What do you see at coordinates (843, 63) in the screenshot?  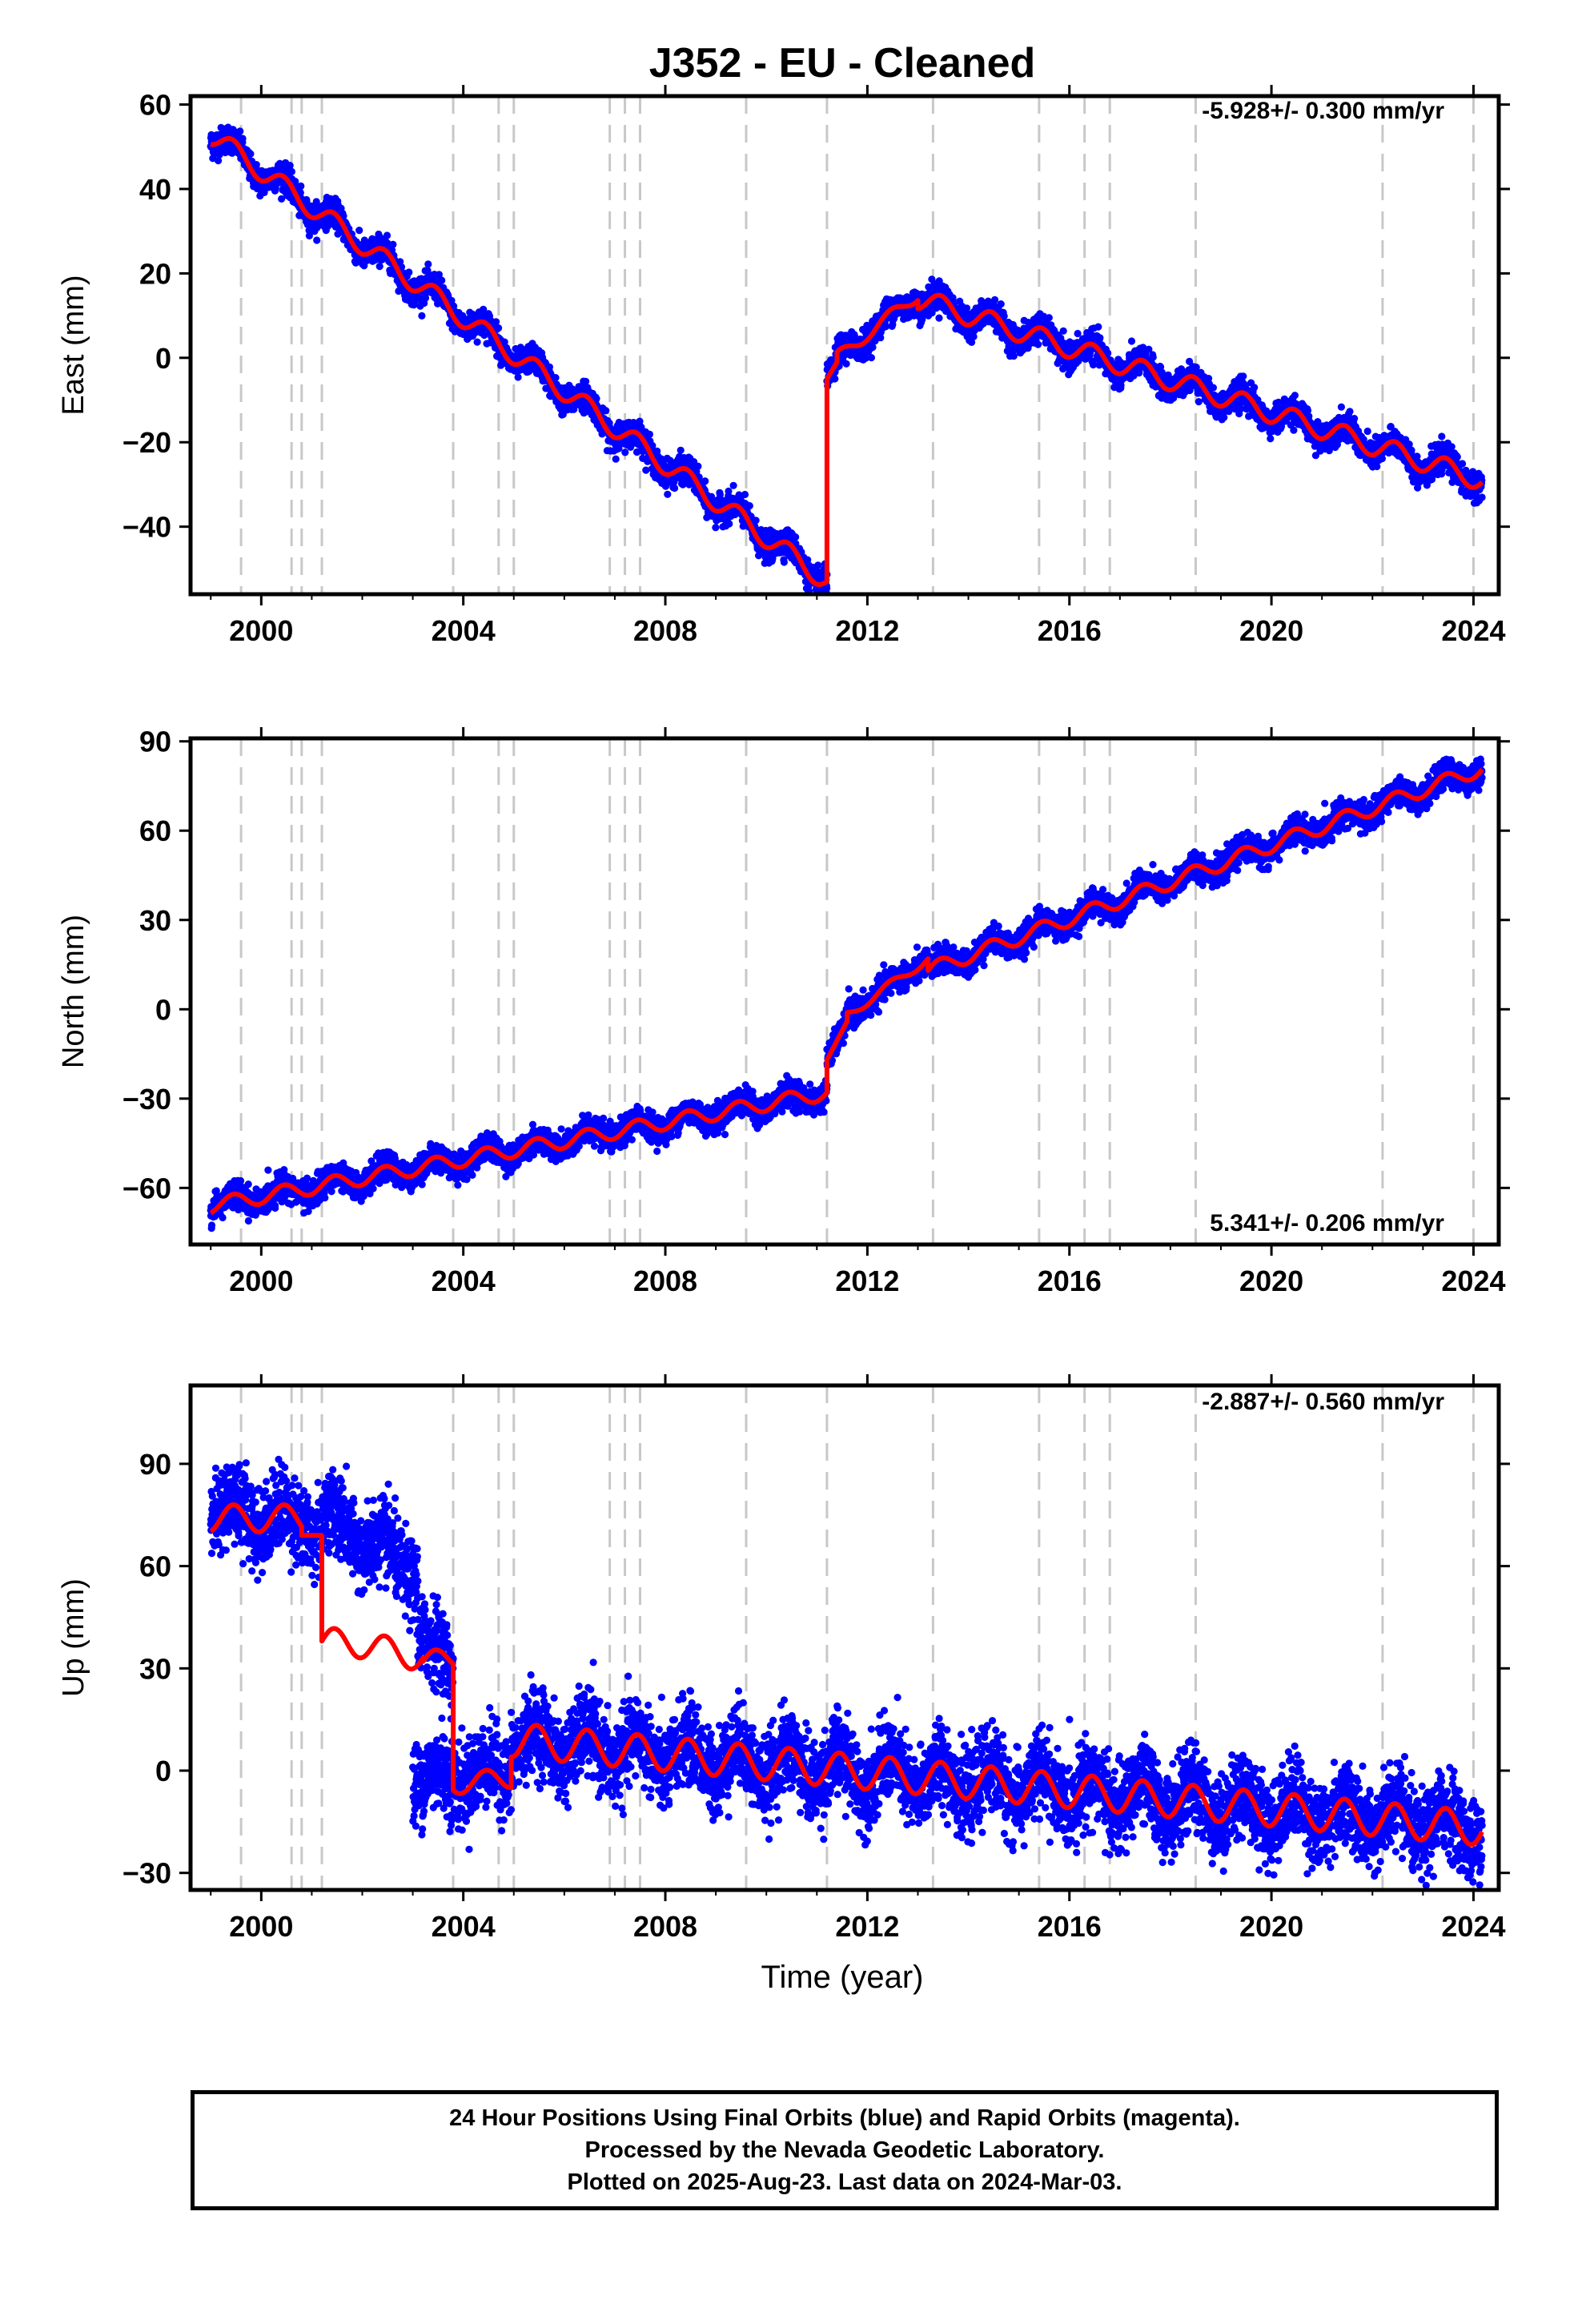 I see `figure-title: J352 - EU - Cleaned` at bounding box center [843, 63].